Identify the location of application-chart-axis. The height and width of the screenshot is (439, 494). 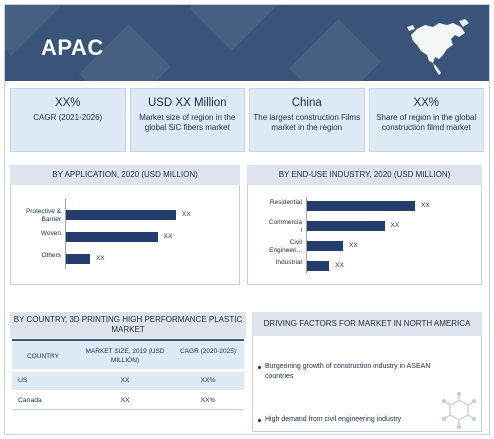
(65, 234).